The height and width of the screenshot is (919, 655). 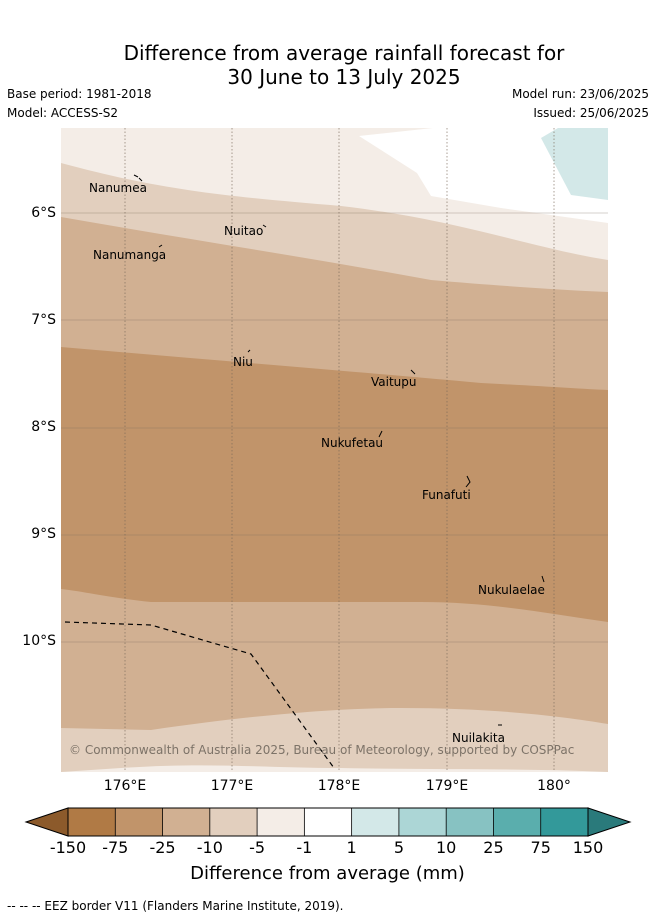 What do you see at coordinates (446, 495) in the screenshot?
I see `label-funafuti: Funafuti` at bounding box center [446, 495].